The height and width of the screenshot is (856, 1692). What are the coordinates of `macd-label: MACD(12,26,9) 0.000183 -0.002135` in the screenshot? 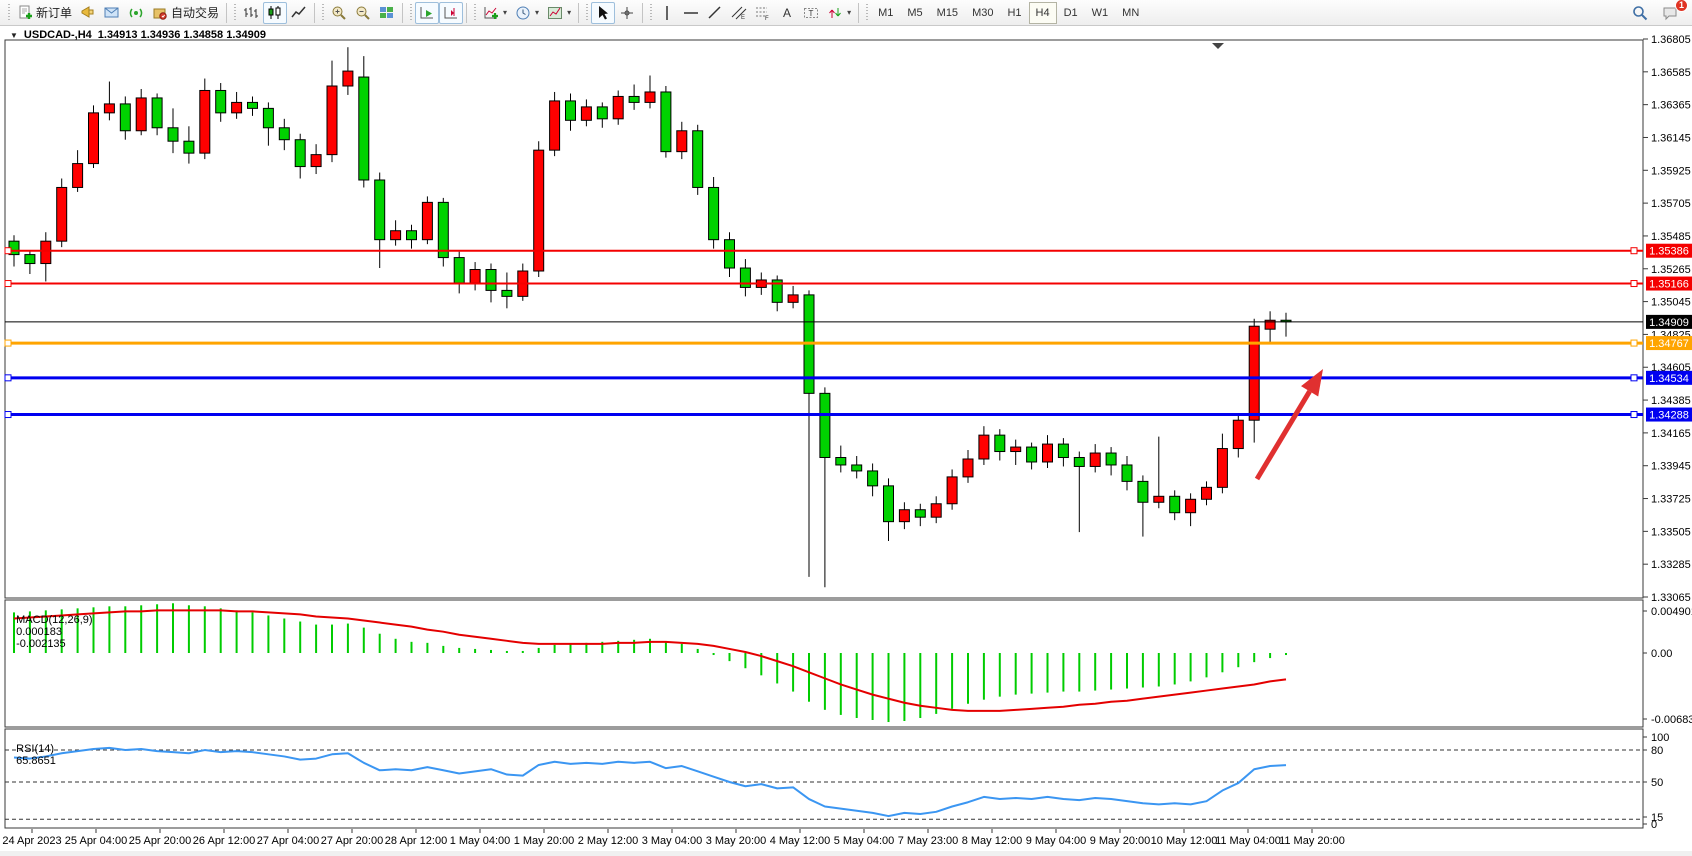 It's located at (51, 626).